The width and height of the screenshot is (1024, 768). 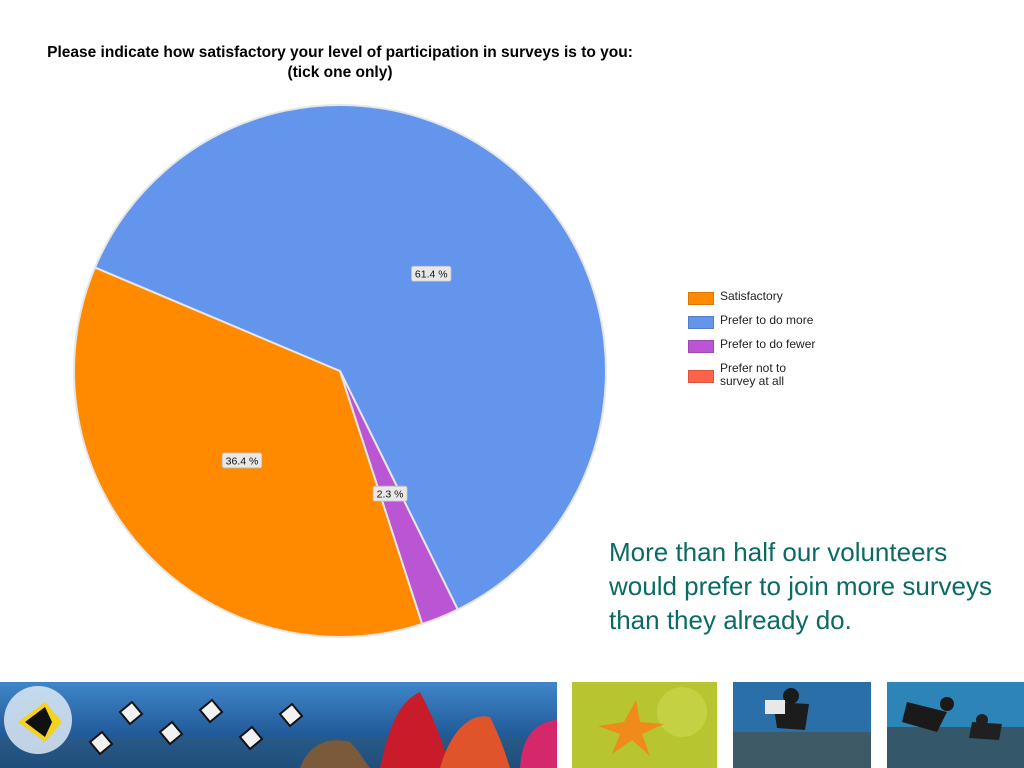 What do you see at coordinates (644, 725) in the screenshot?
I see `starfish-photo` at bounding box center [644, 725].